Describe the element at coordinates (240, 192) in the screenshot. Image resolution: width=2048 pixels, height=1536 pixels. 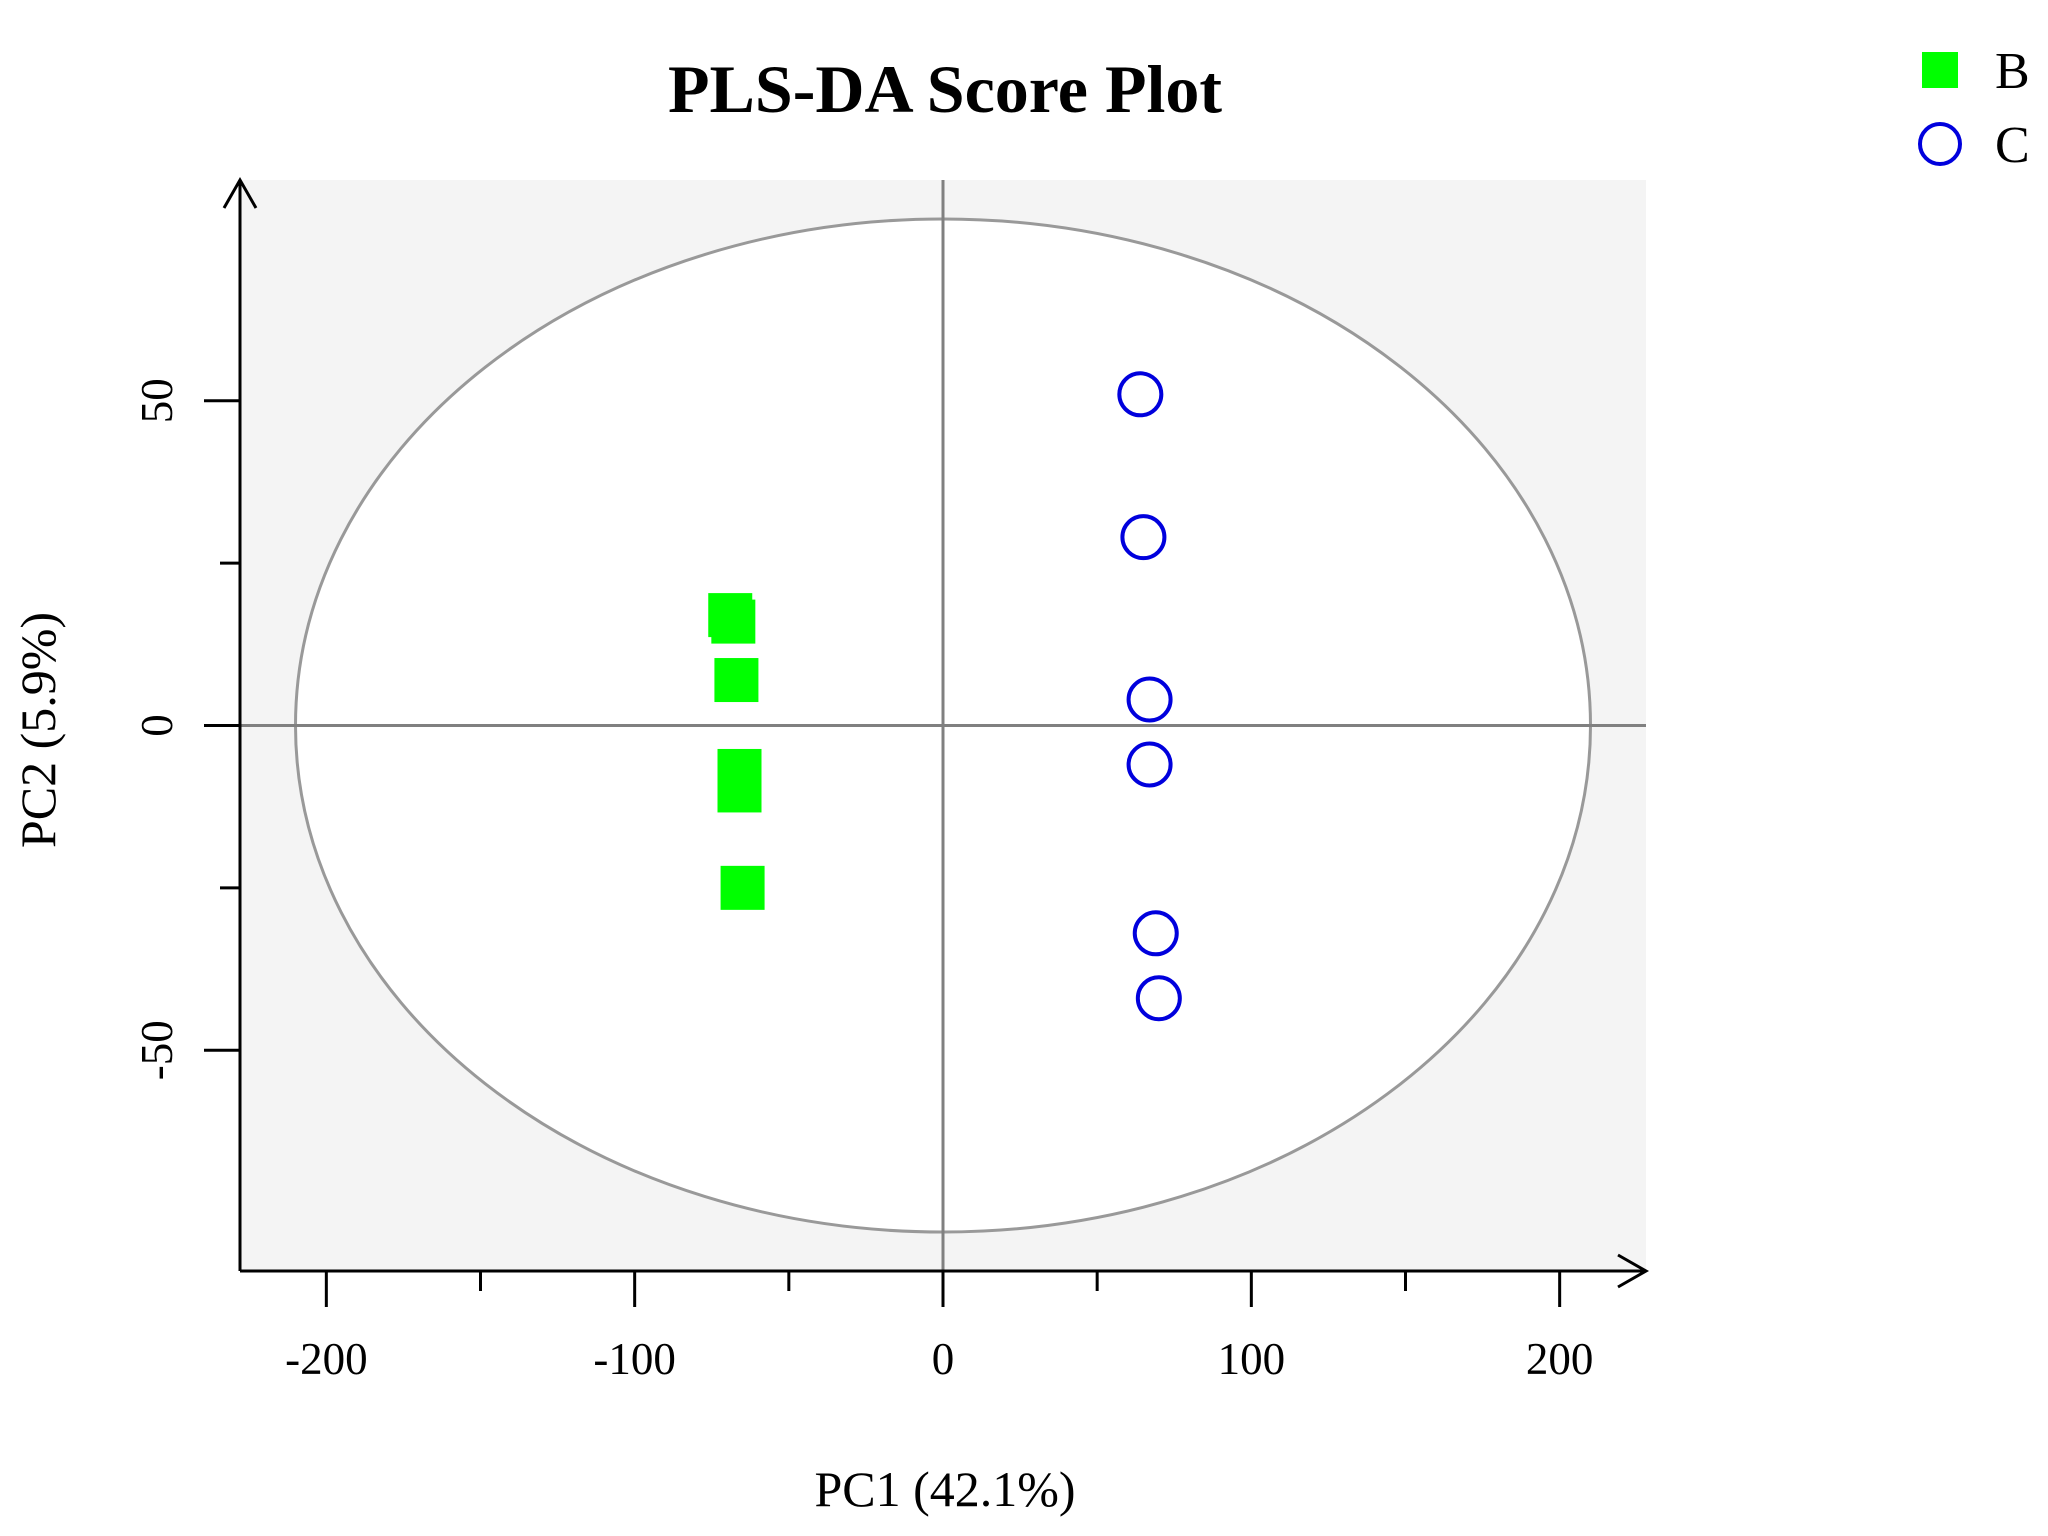
I see `y-axis-arrowhead` at that location.